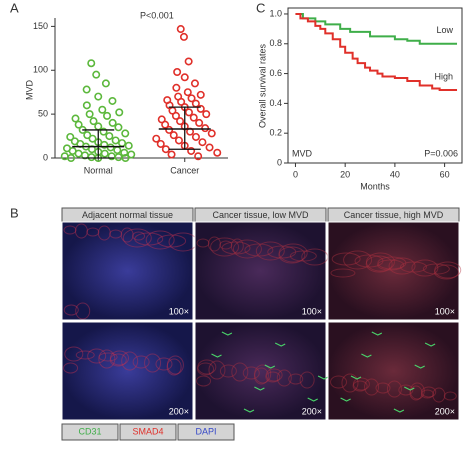  I want to click on x-tick-label: 20, so click(345, 174).